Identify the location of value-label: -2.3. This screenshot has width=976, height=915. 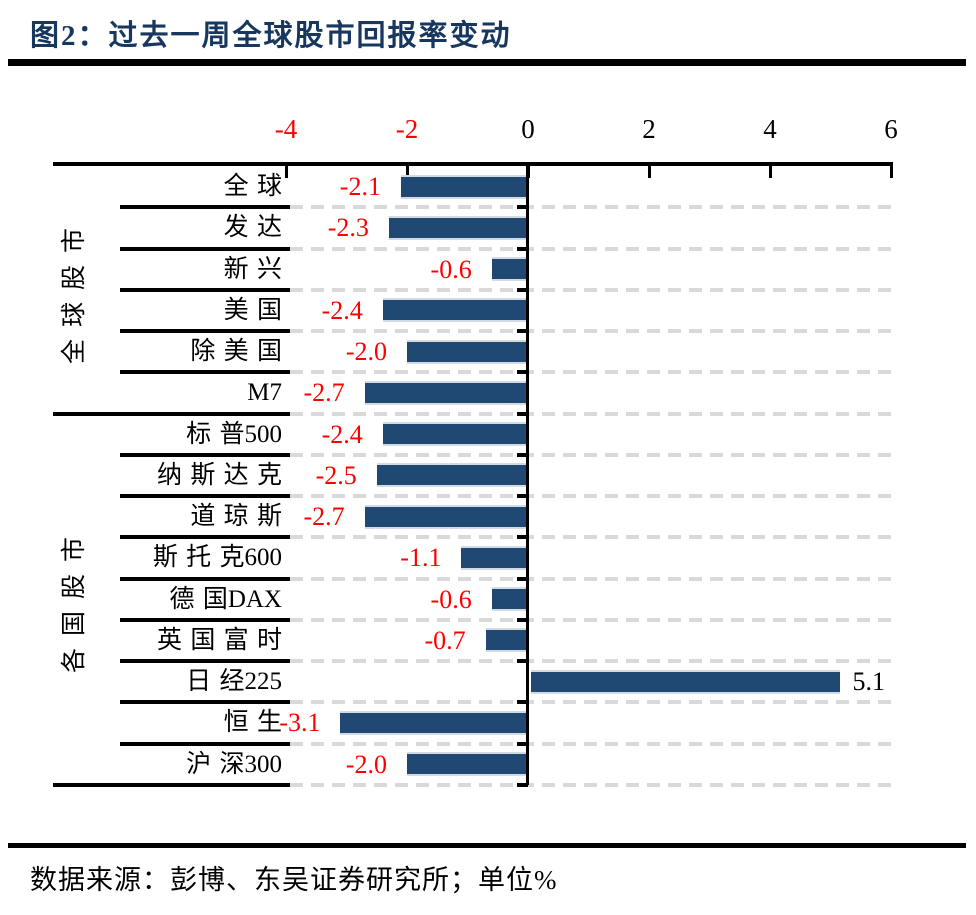
(348, 228).